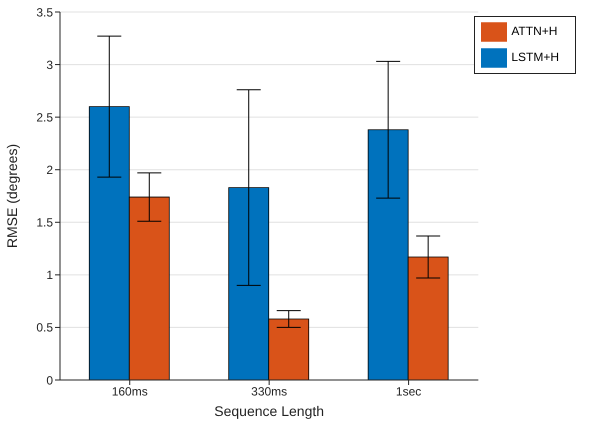 This screenshot has width=590, height=440. What do you see at coordinates (50, 65) in the screenshot?
I see `y-tick-label: 3` at bounding box center [50, 65].